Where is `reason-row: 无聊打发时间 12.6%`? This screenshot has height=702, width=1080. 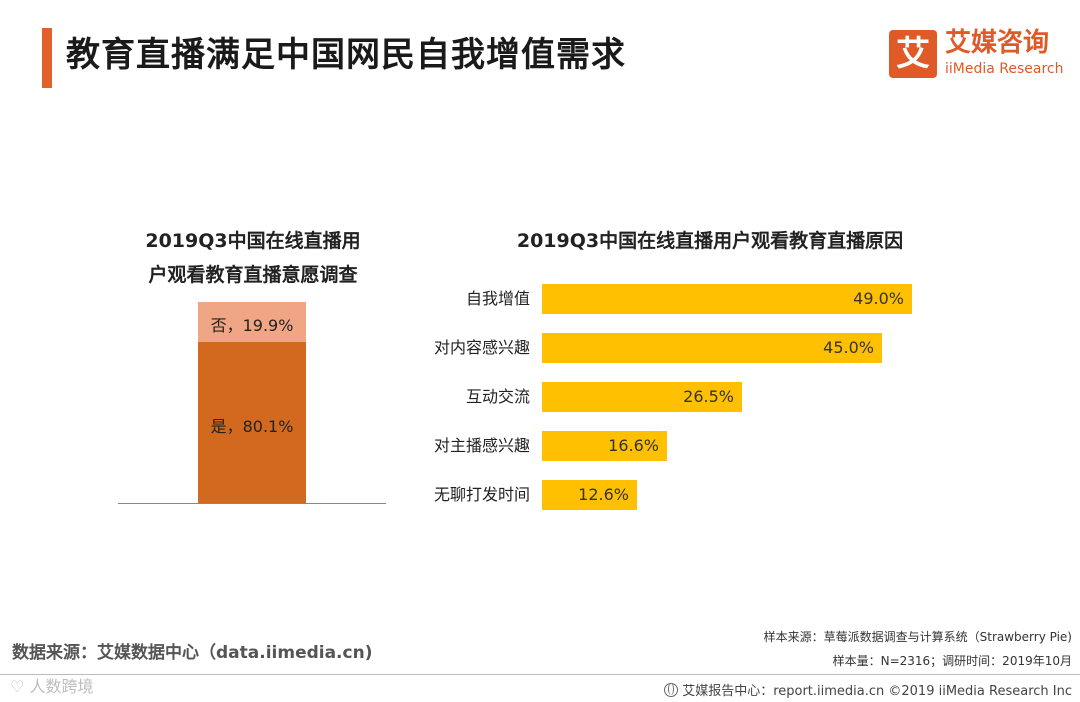
reason-row: 无聊打发时间 12.6% is located at coordinates (730, 495).